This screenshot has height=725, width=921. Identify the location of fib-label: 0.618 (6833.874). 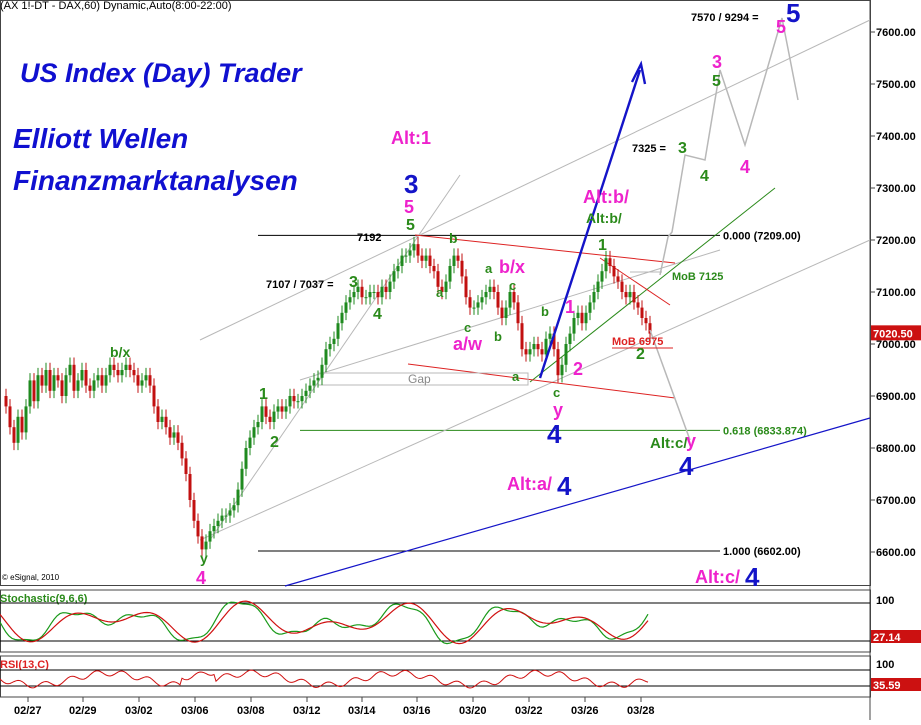
(765, 431).